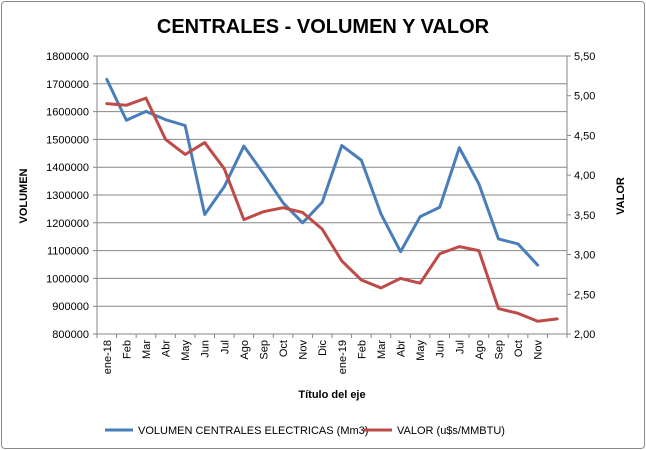 Image resolution: width=646 pixels, height=450 pixels. Describe the element at coordinates (70, 307) in the screenshot. I see `y-tick-label: 900000` at that location.